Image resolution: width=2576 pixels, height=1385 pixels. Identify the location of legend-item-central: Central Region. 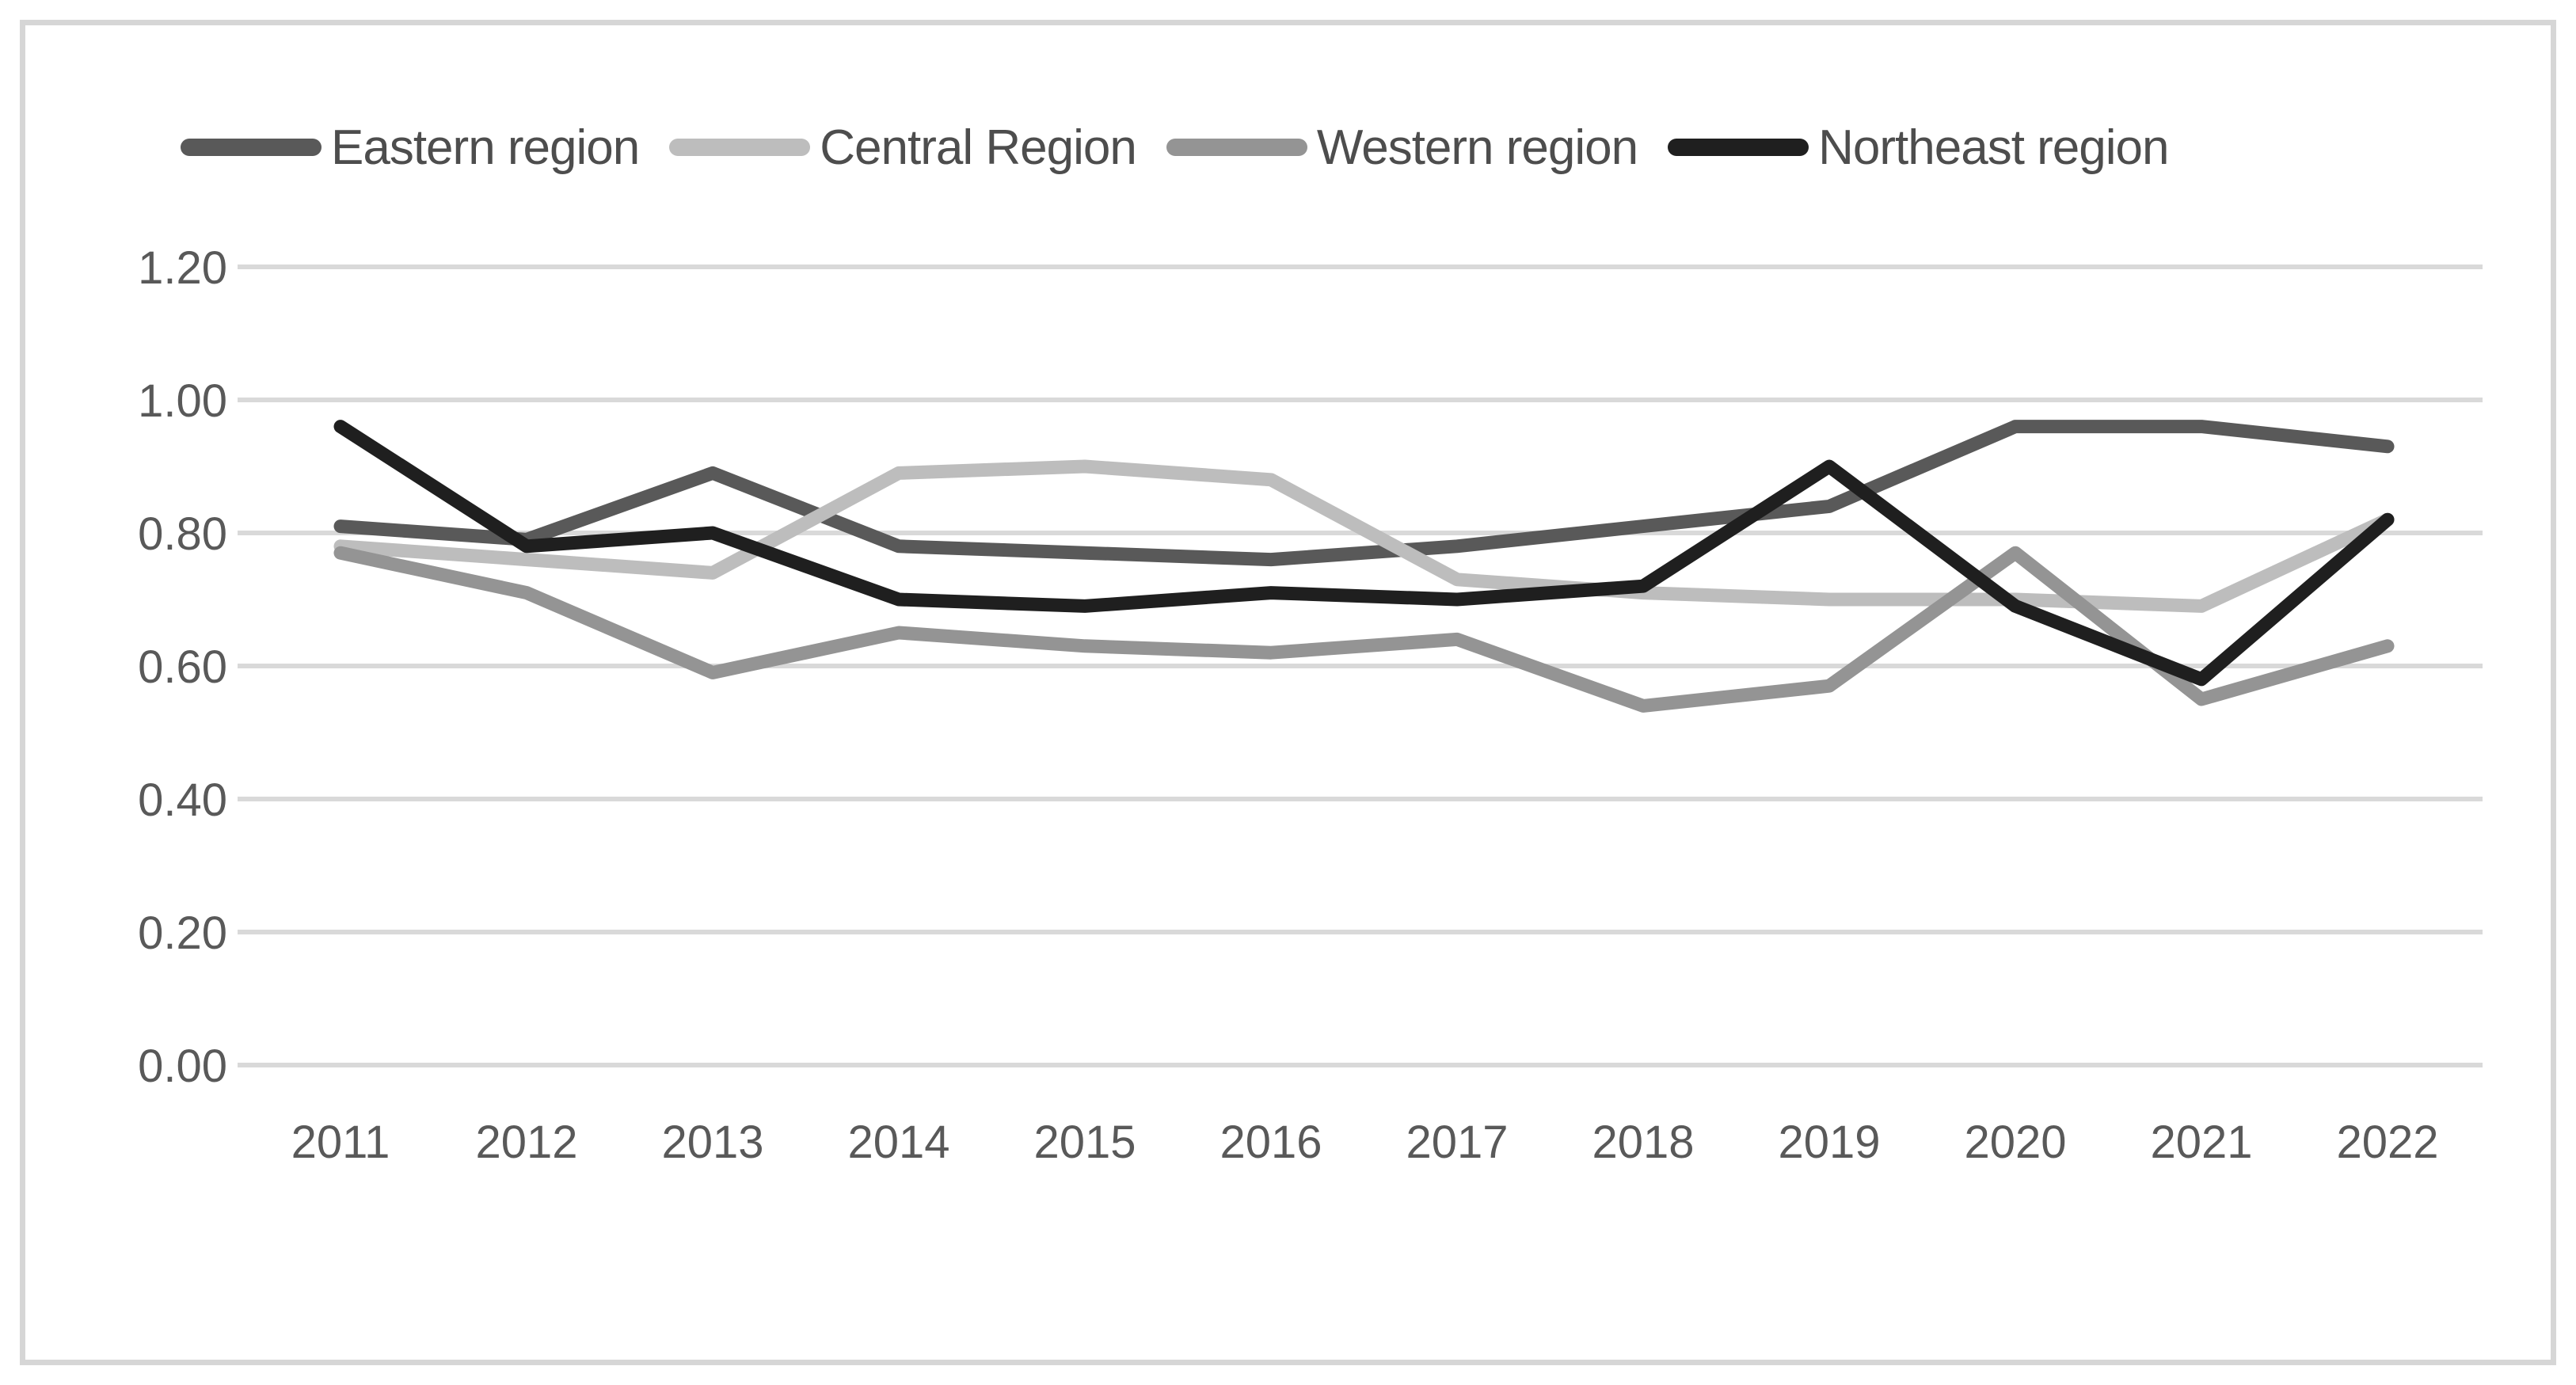
(903, 148).